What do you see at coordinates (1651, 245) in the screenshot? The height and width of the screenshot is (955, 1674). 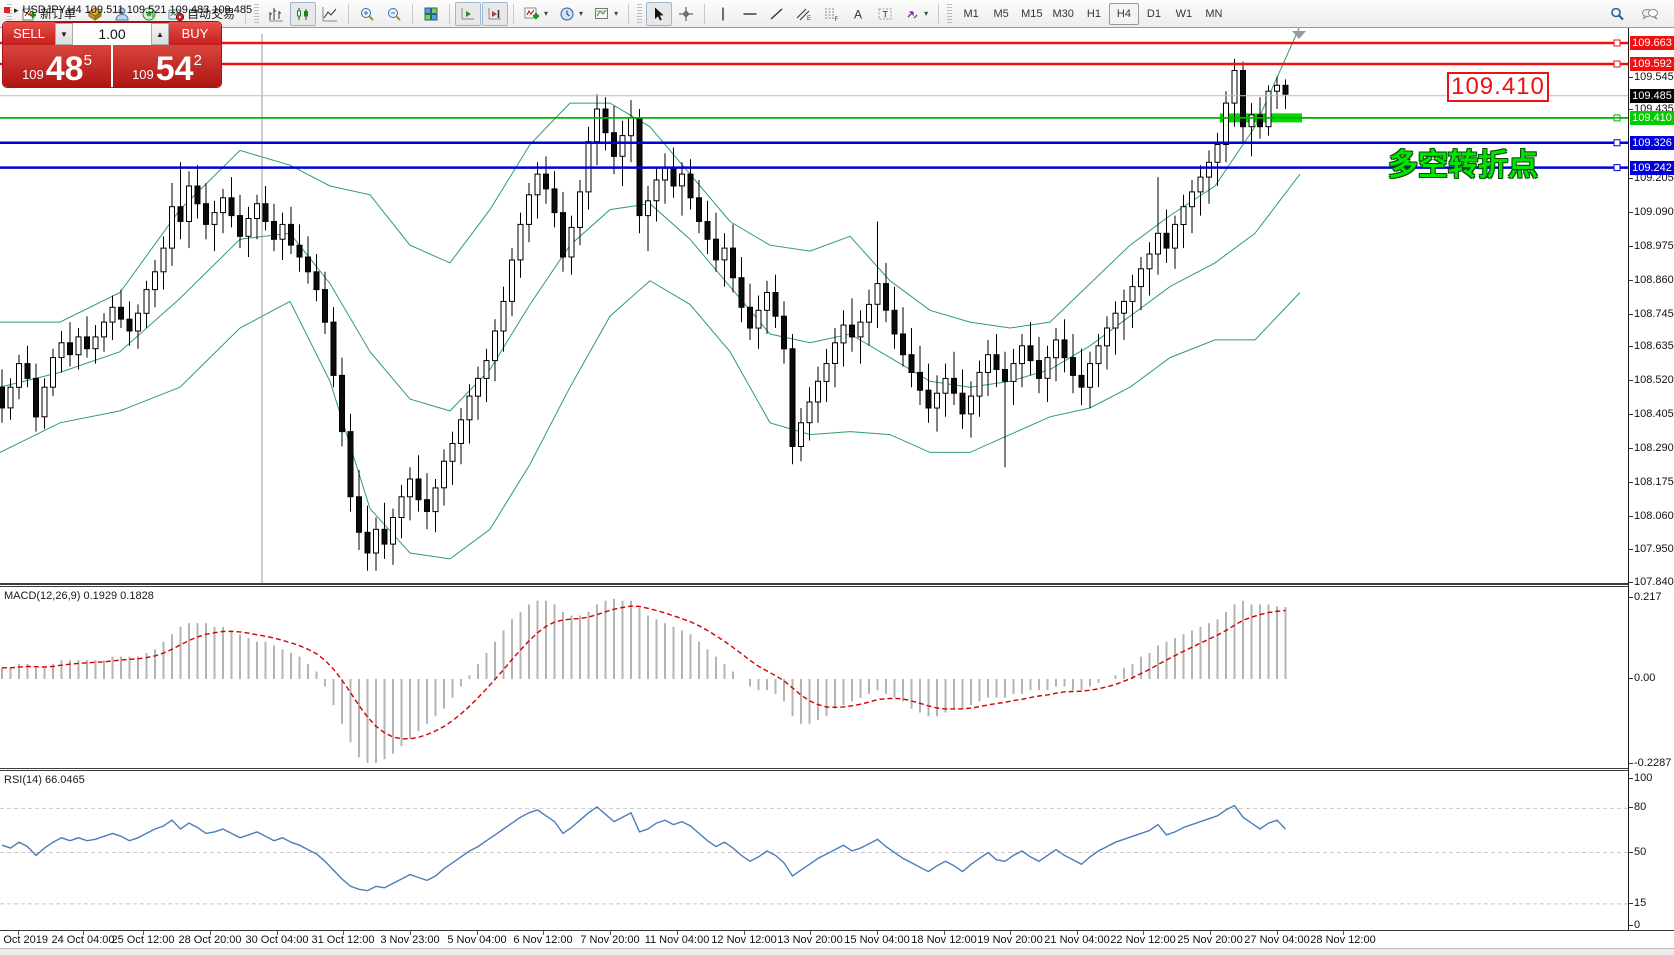 I see `axis-tick-label: 108.975` at bounding box center [1651, 245].